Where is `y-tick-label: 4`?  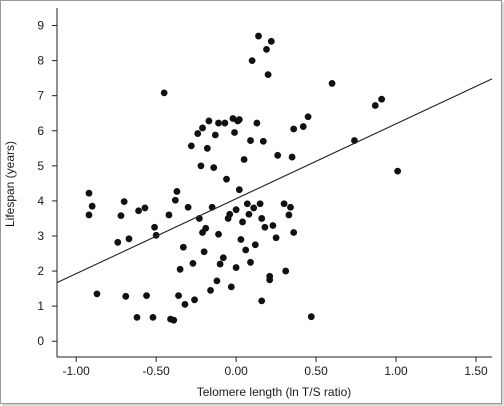 y-tick-label: 4 is located at coordinates (40, 201).